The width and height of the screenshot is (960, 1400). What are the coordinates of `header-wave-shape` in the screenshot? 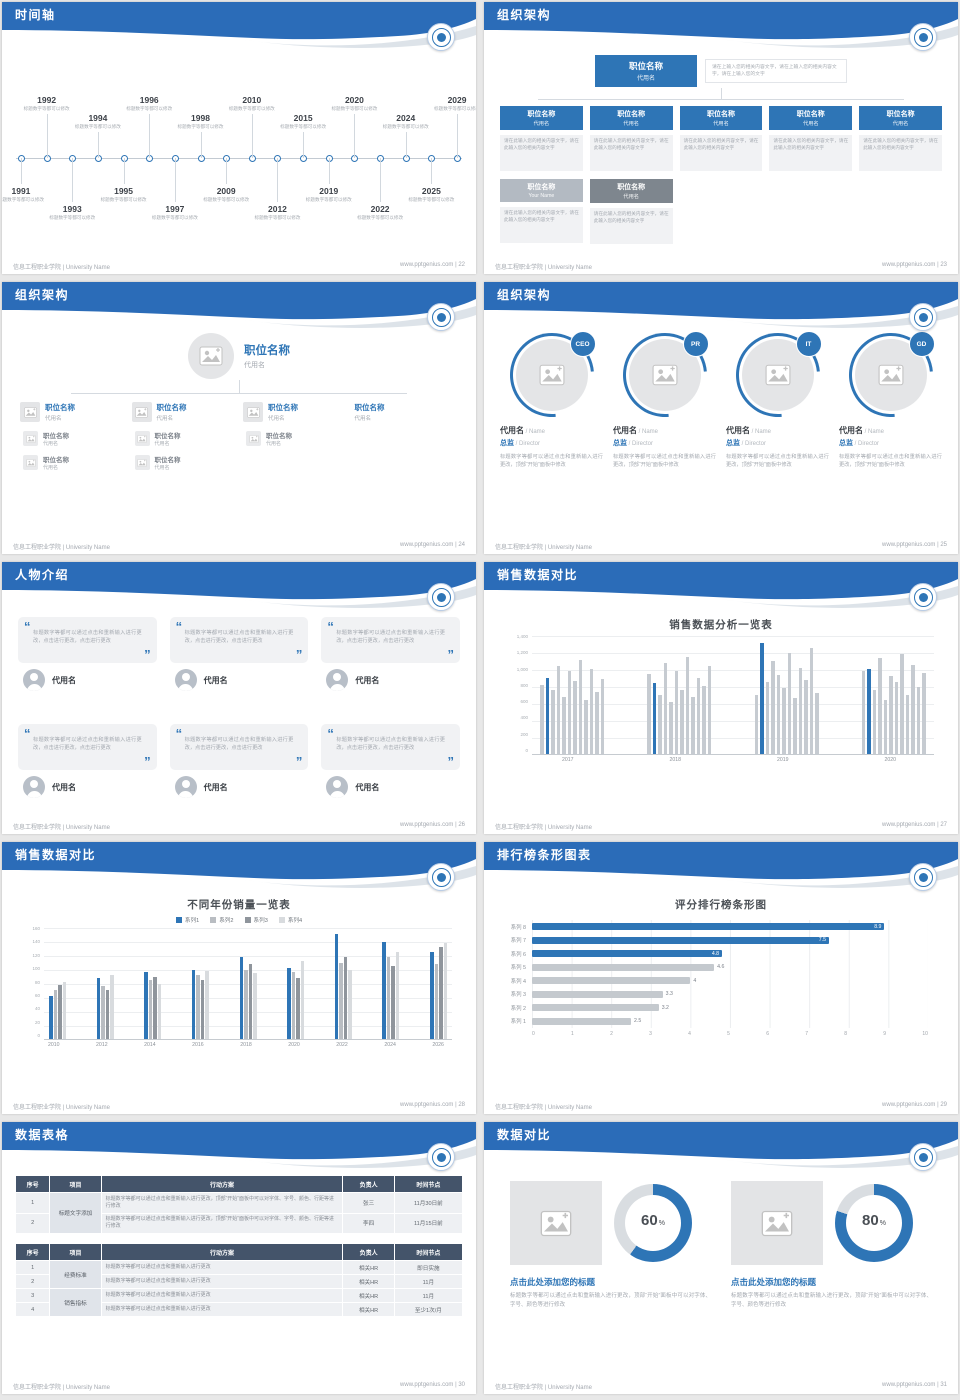 It's located at (721, 305).